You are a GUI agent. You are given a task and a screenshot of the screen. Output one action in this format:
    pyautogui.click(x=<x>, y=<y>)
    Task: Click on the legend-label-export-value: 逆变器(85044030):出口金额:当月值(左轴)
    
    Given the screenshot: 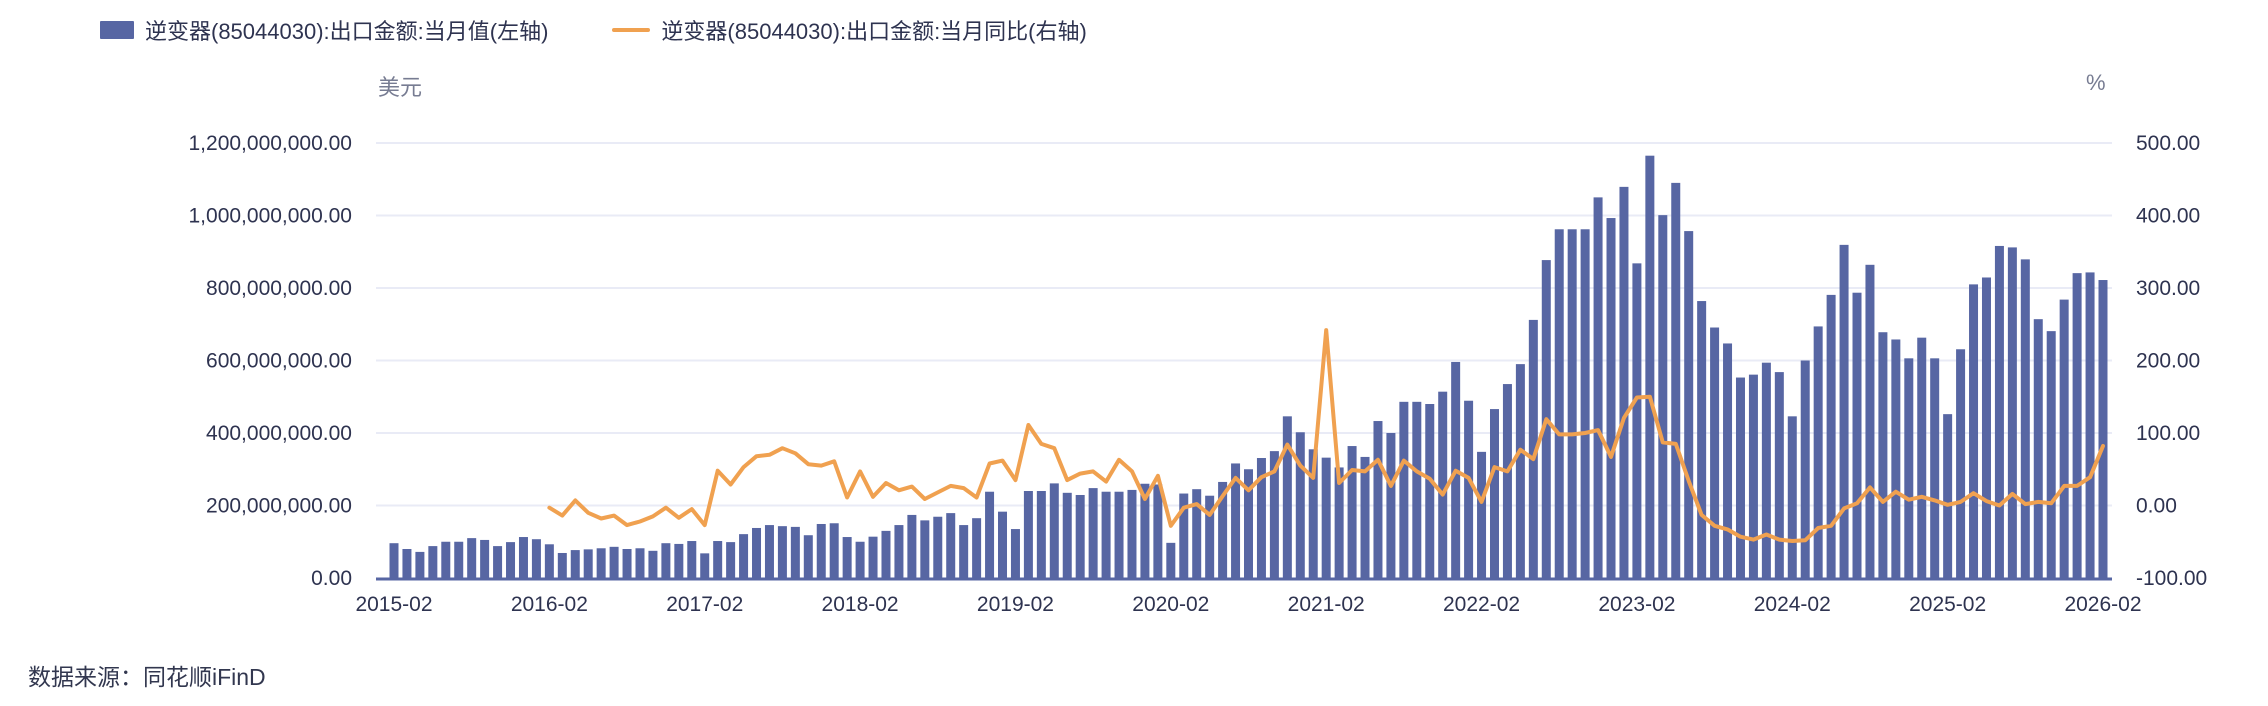 What is the action you would take?
    pyautogui.click(x=347, y=31)
    